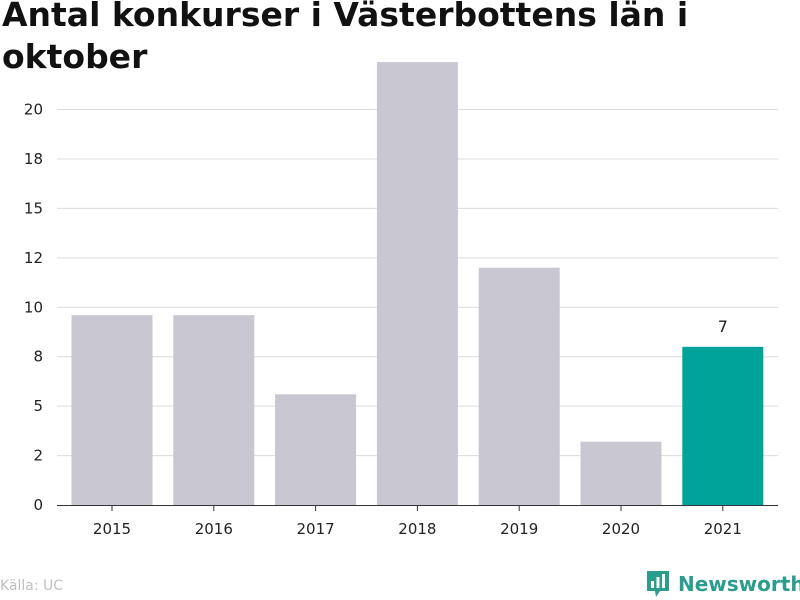 This screenshot has width=800, height=600. Describe the element at coordinates (38, 357) in the screenshot. I see `y-tick-label: 8` at that location.